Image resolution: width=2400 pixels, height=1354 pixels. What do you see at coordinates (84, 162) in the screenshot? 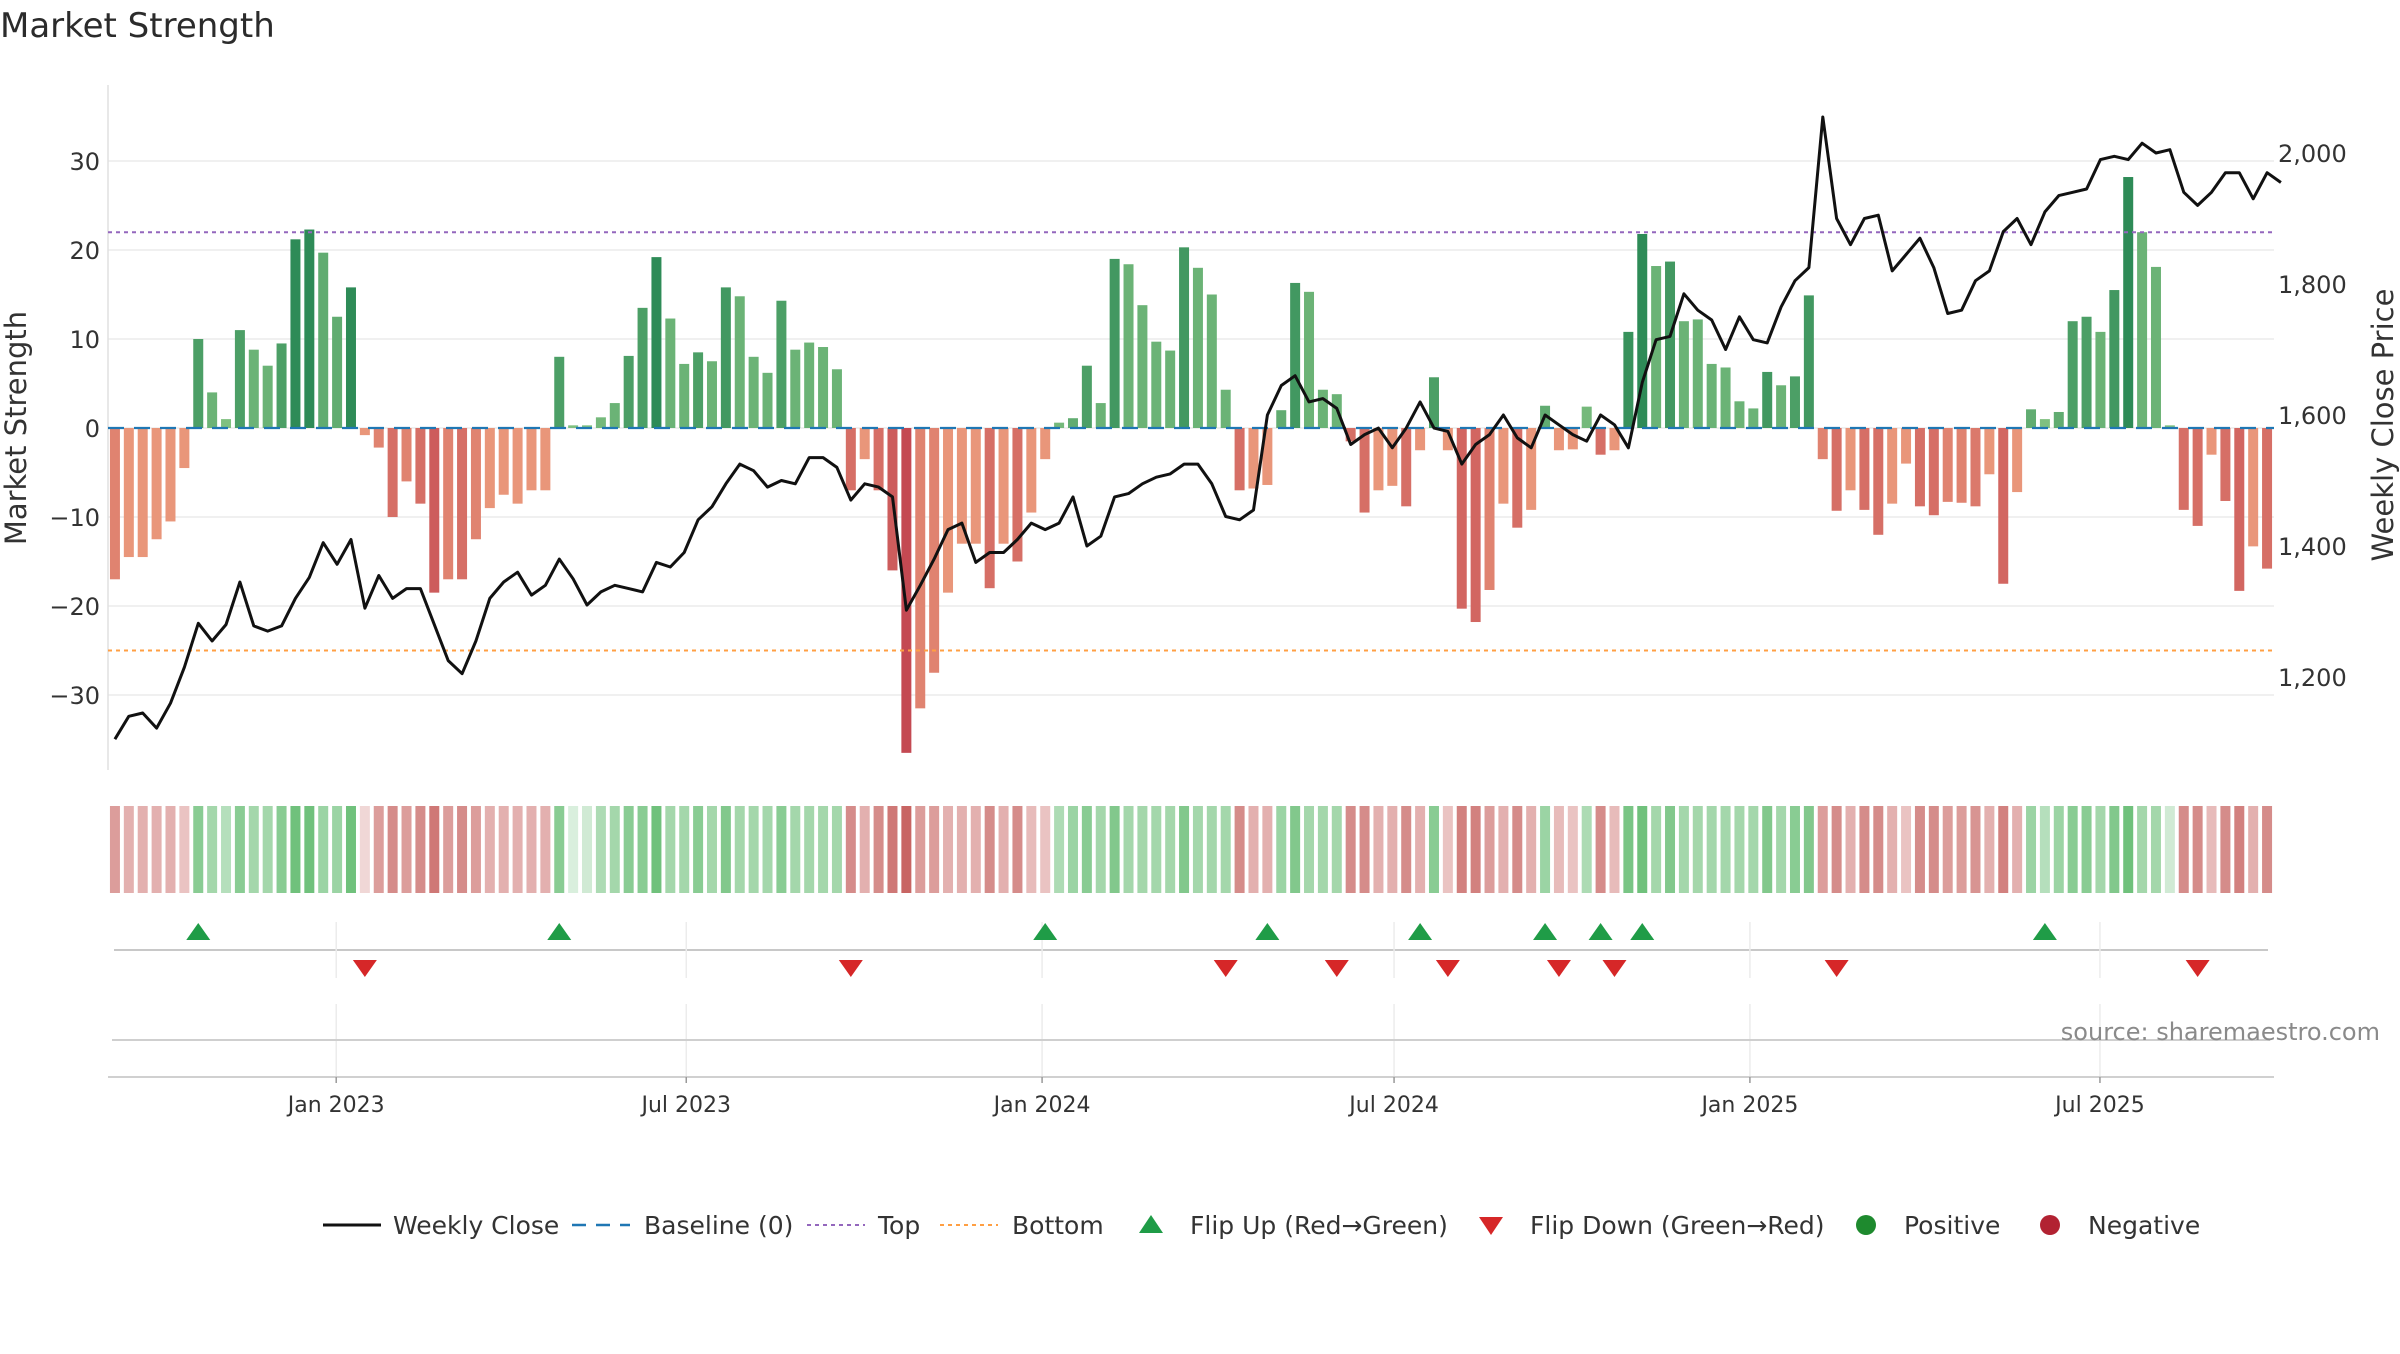
I see `y-tick-label: 30` at bounding box center [84, 162].